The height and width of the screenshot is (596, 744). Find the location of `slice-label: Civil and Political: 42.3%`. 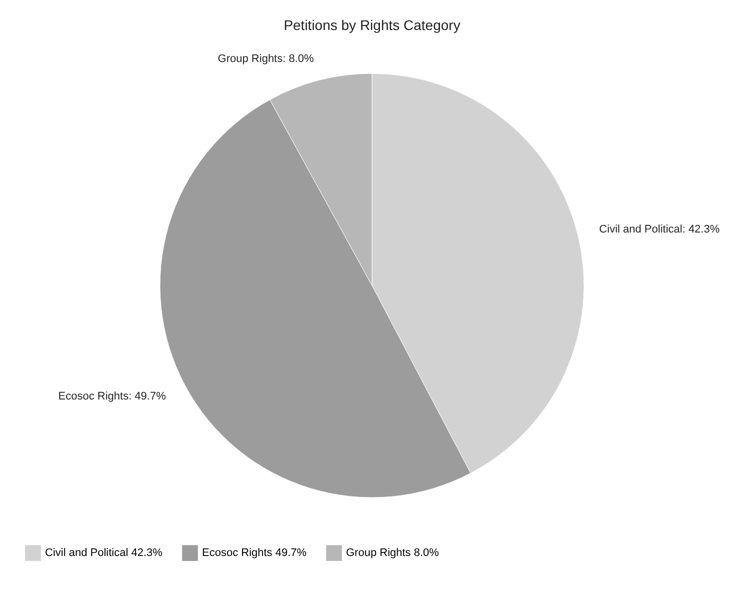

slice-label: Civil and Political: 42.3% is located at coordinates (659, 229).